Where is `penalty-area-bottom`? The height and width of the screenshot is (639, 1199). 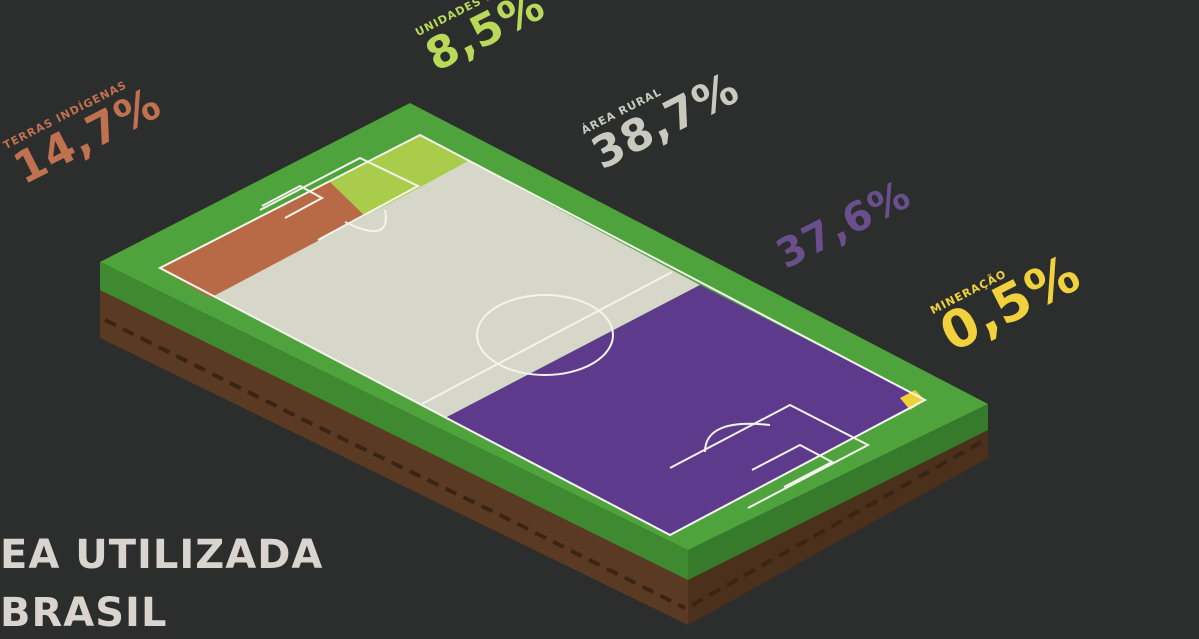
penalty-area-bottom is located at coordinates (770, 456).